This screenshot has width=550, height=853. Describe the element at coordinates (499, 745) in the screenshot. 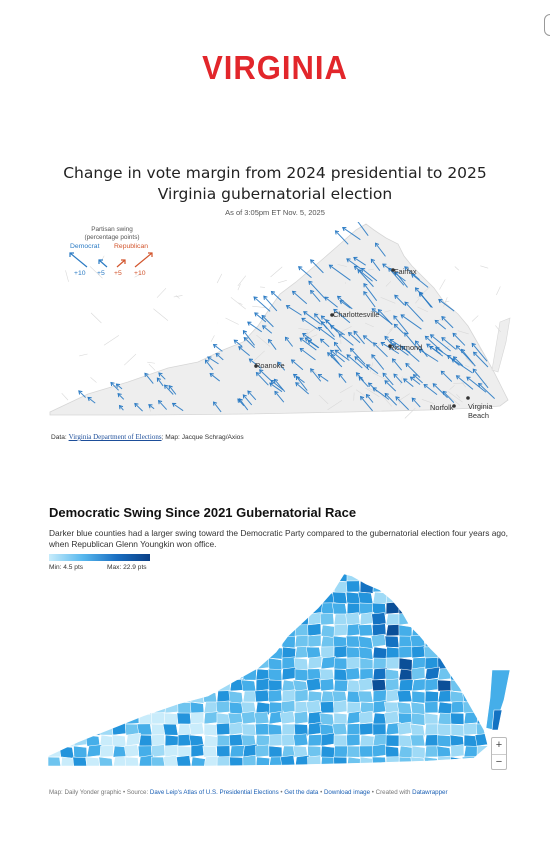

I see `zoom-in-button: +` at that location.